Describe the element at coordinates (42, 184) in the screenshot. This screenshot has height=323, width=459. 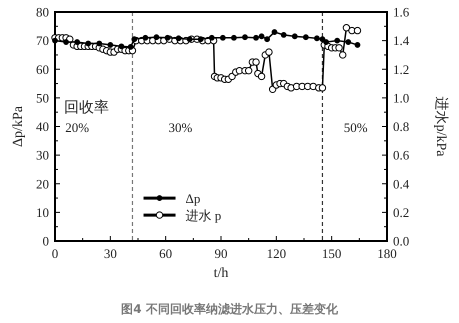
I see `y-tick-label: 20` at that location.